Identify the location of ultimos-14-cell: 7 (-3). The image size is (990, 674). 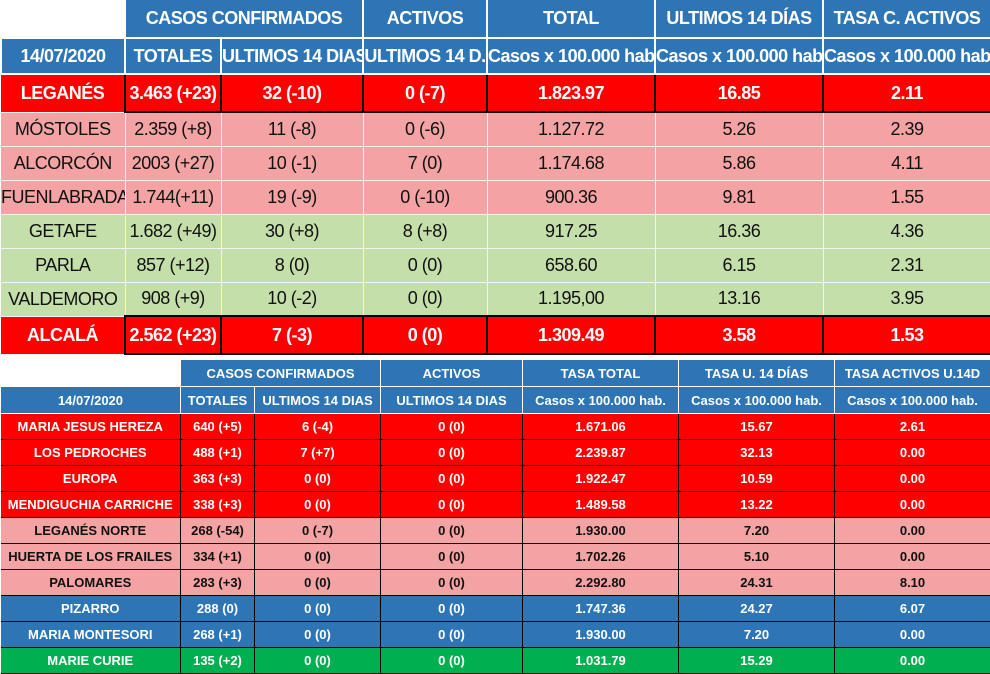
(292, 335).